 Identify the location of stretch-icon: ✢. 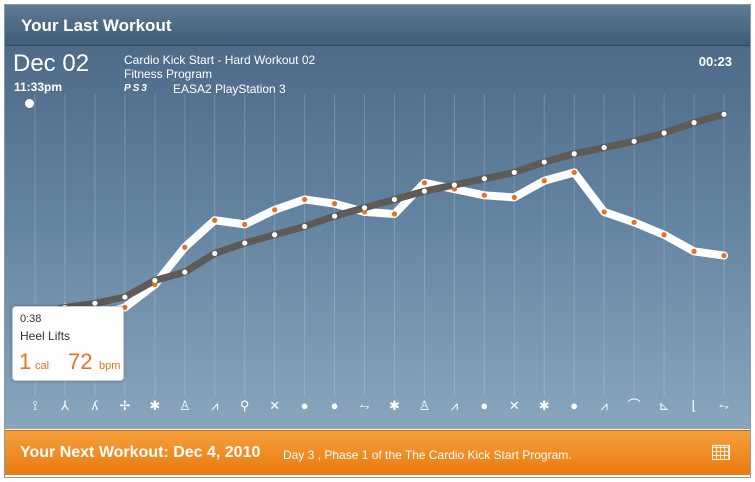
(125, 405).